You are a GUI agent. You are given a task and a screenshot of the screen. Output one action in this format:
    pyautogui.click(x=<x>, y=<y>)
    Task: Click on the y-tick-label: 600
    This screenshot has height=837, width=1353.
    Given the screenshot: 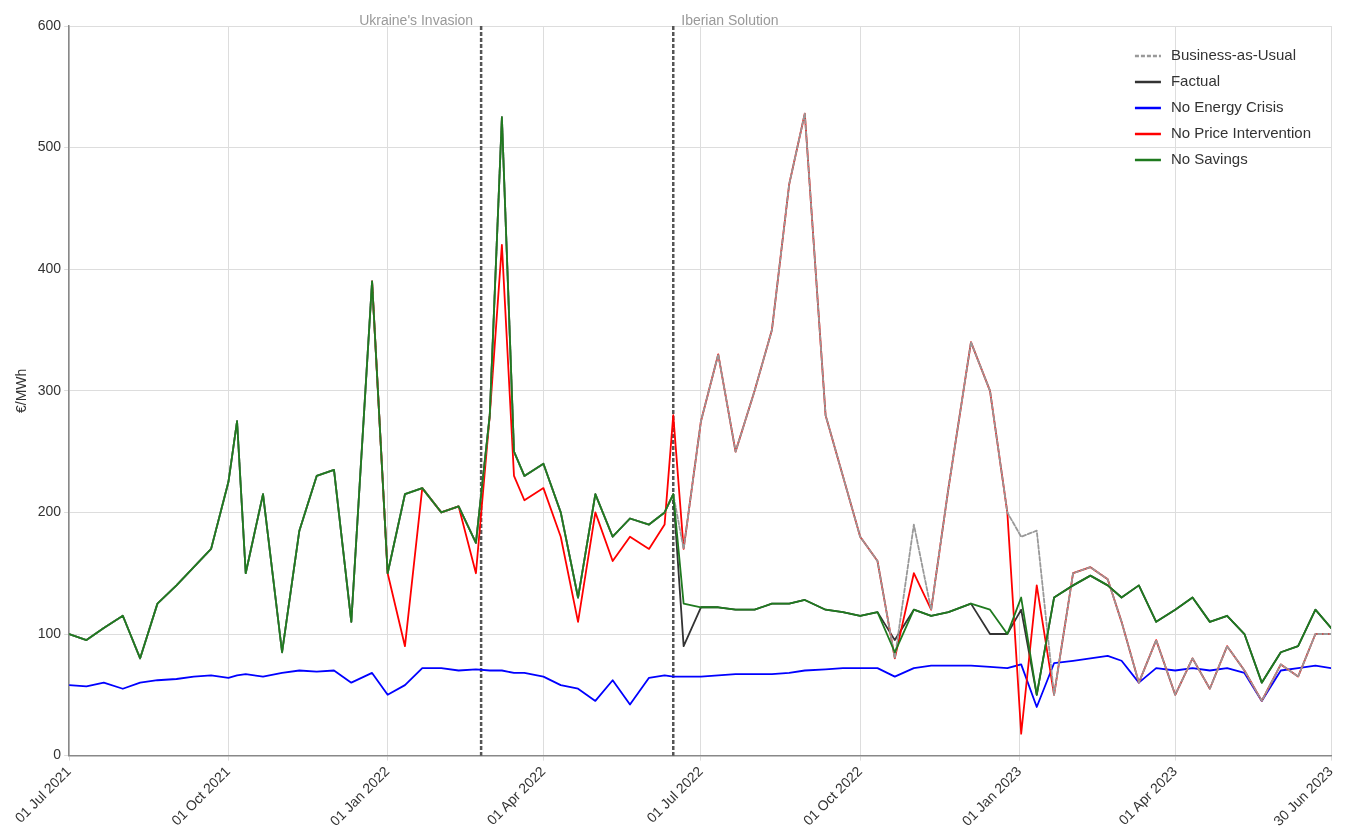 What is the action you would take?
    pyautogui.click(x=49, y=24)
    